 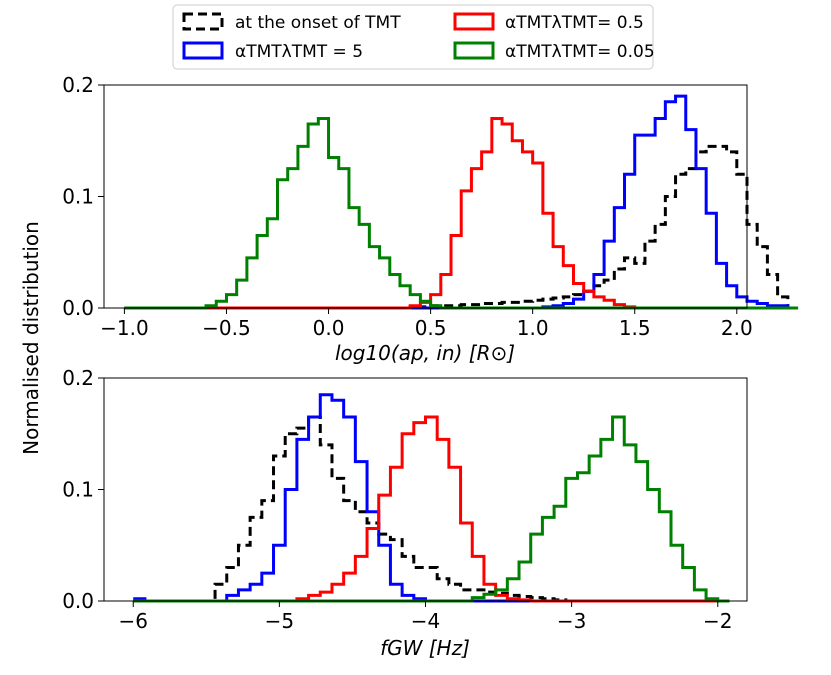 I want to click on legend-label-alpha05: αTMTλTMT= 0.5, so click(x=574, y=23).